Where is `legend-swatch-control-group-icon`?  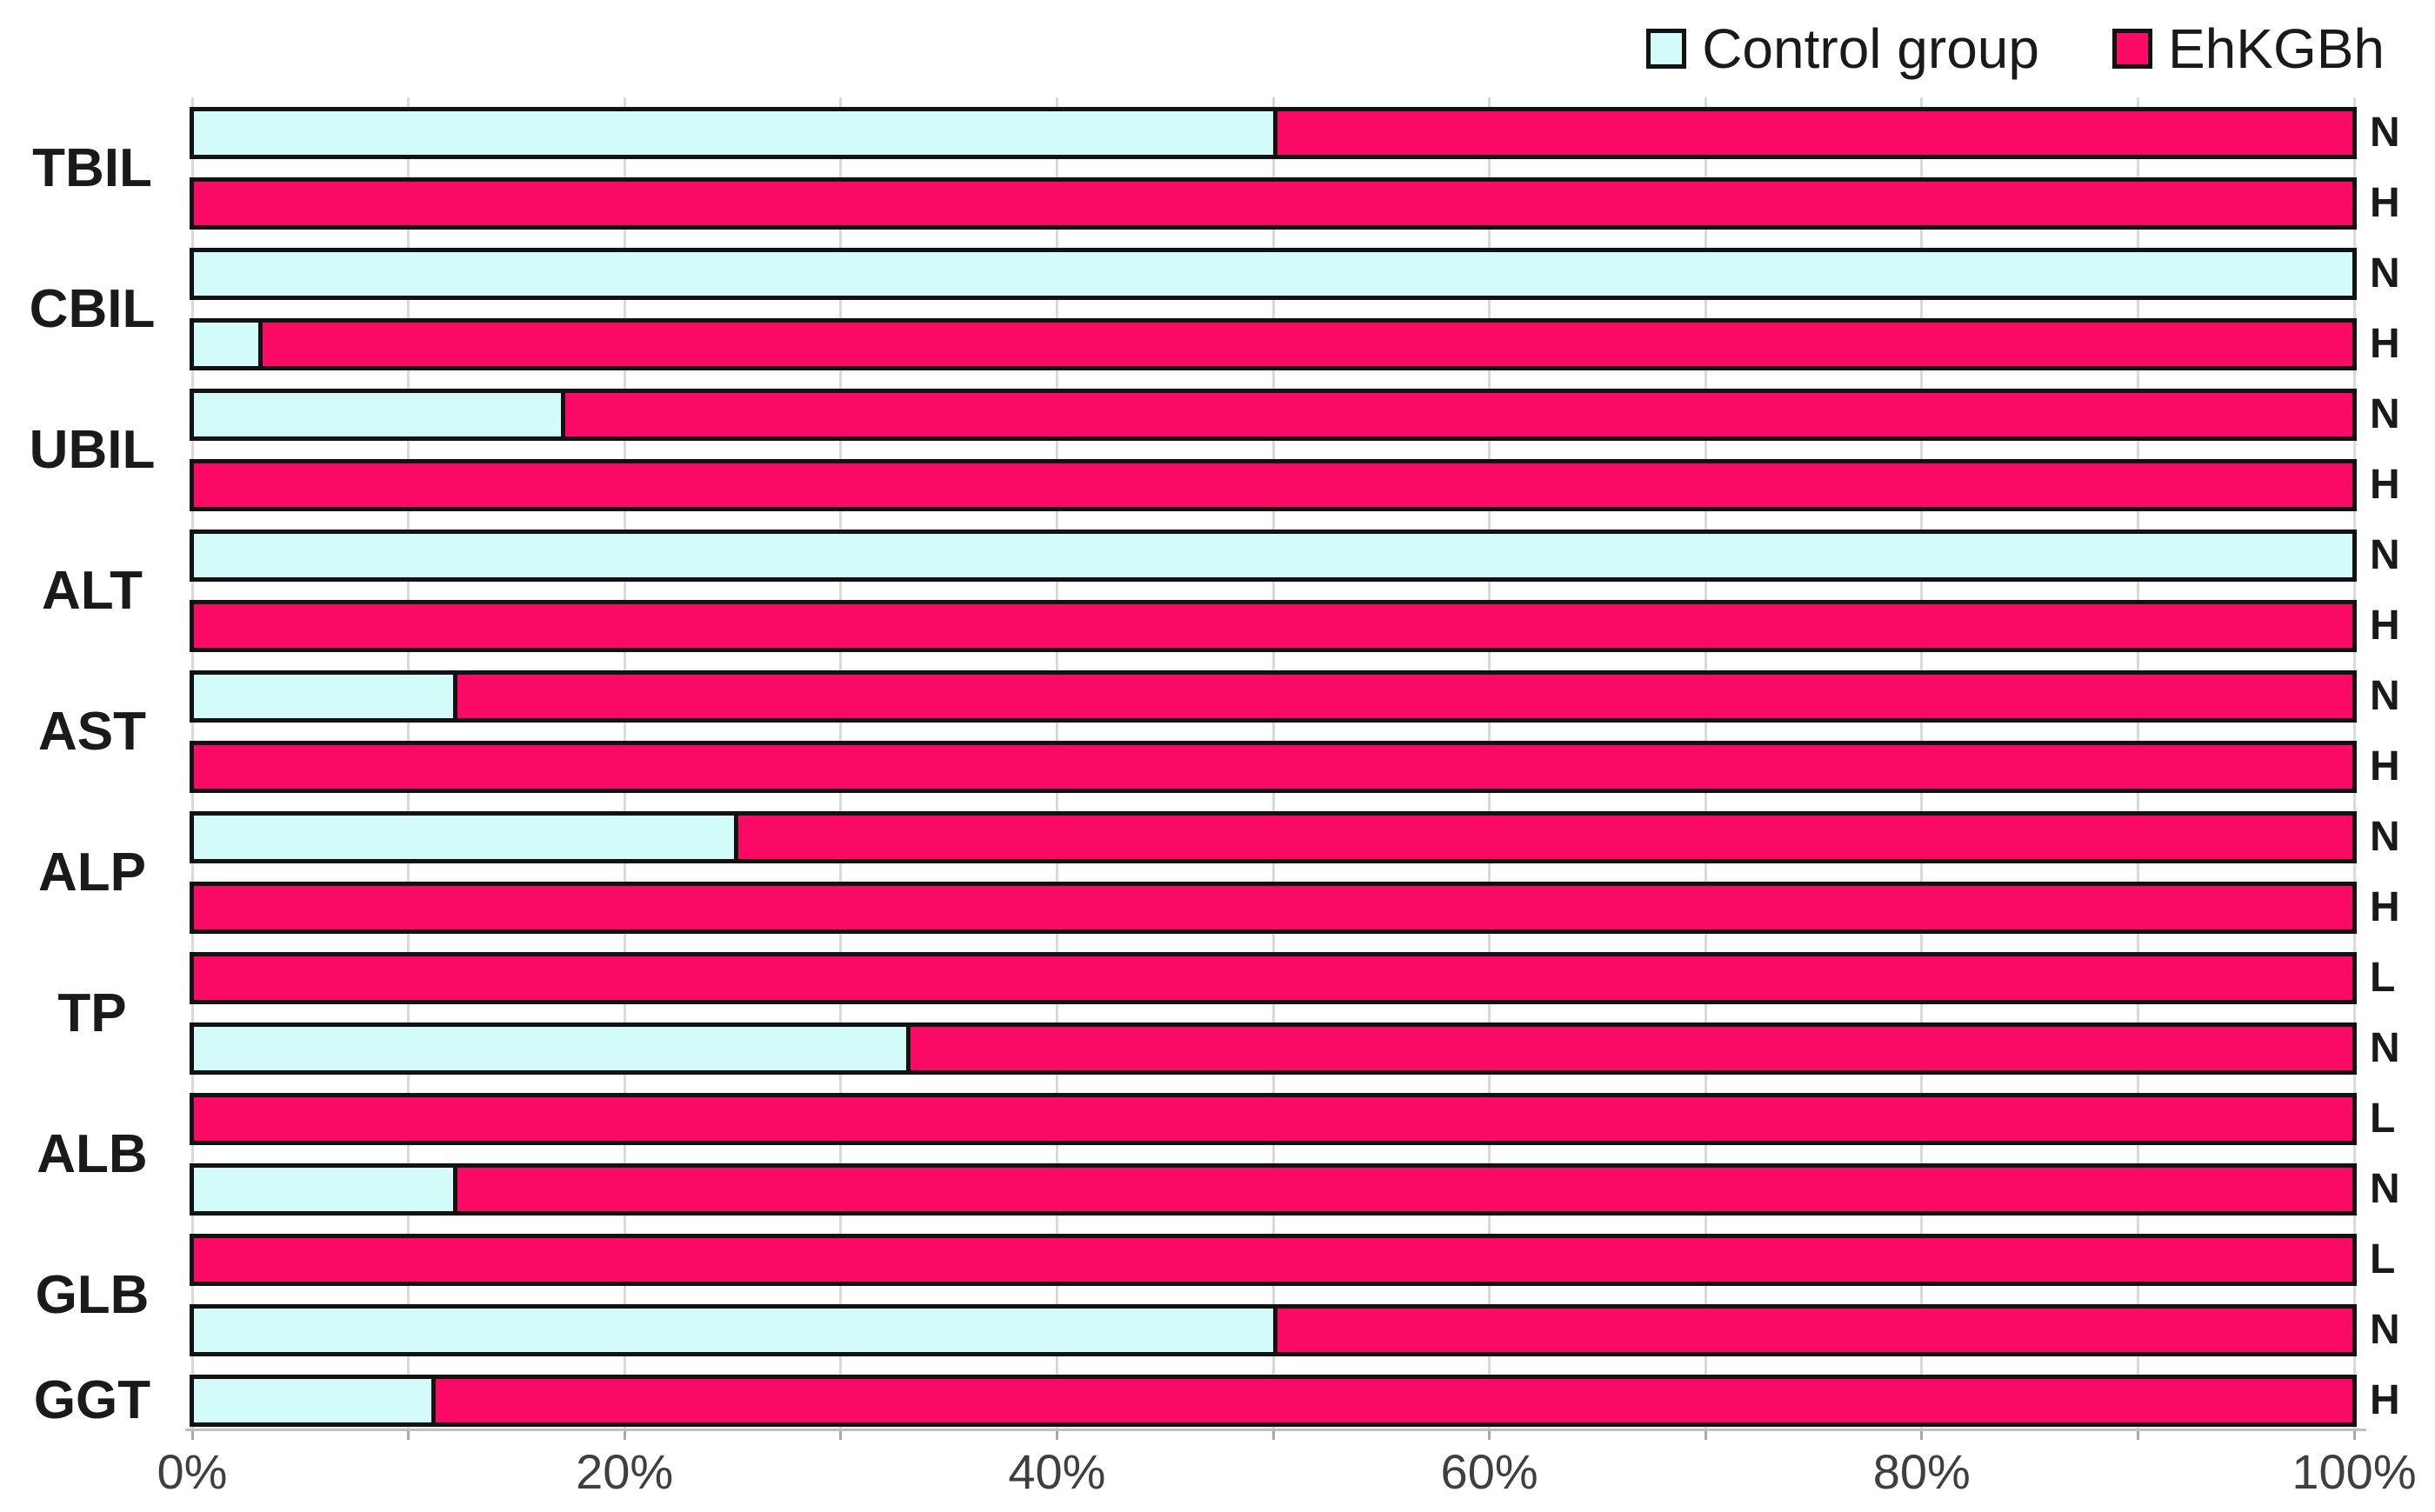 legend-swatch-control-group-icon is located at coordinates (1666, 49).